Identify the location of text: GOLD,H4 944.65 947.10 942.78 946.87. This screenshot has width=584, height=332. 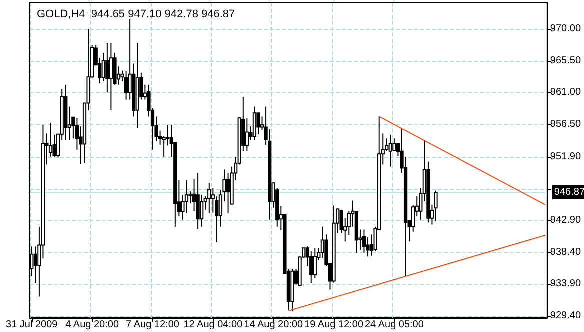
(136, 14).